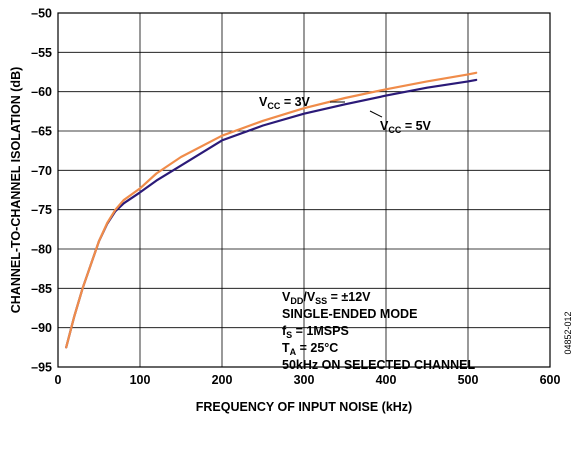  Describe the element at coordinates (41, 210) in the screenshot. I see `y-tick-label: –75` at that location.